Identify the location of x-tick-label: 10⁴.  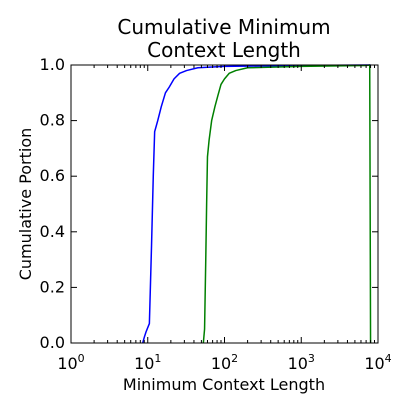
(377, 362).